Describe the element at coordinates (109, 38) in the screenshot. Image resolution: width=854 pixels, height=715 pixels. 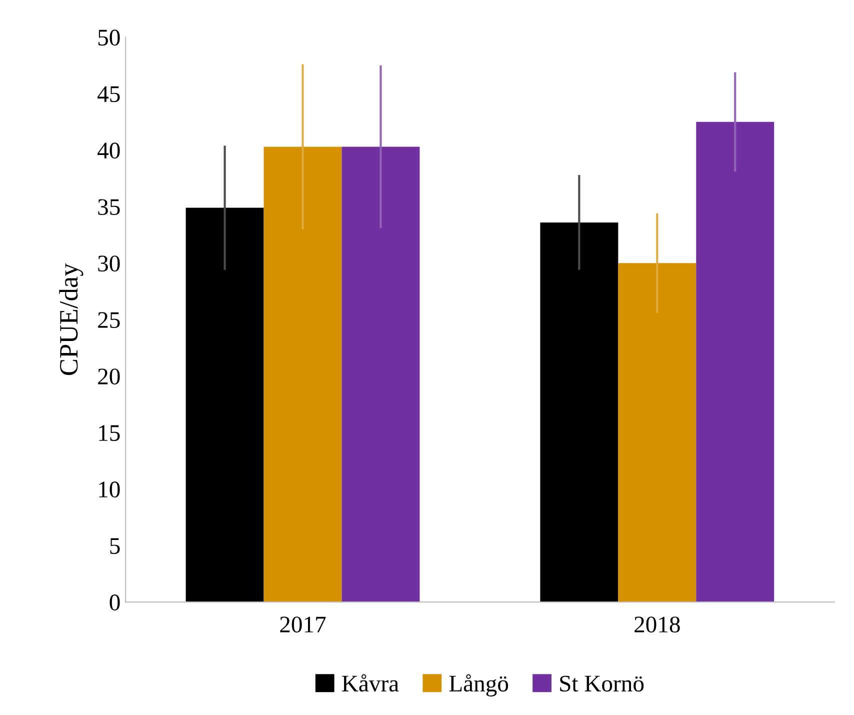
I see `y-tick-label: 50` at that location.